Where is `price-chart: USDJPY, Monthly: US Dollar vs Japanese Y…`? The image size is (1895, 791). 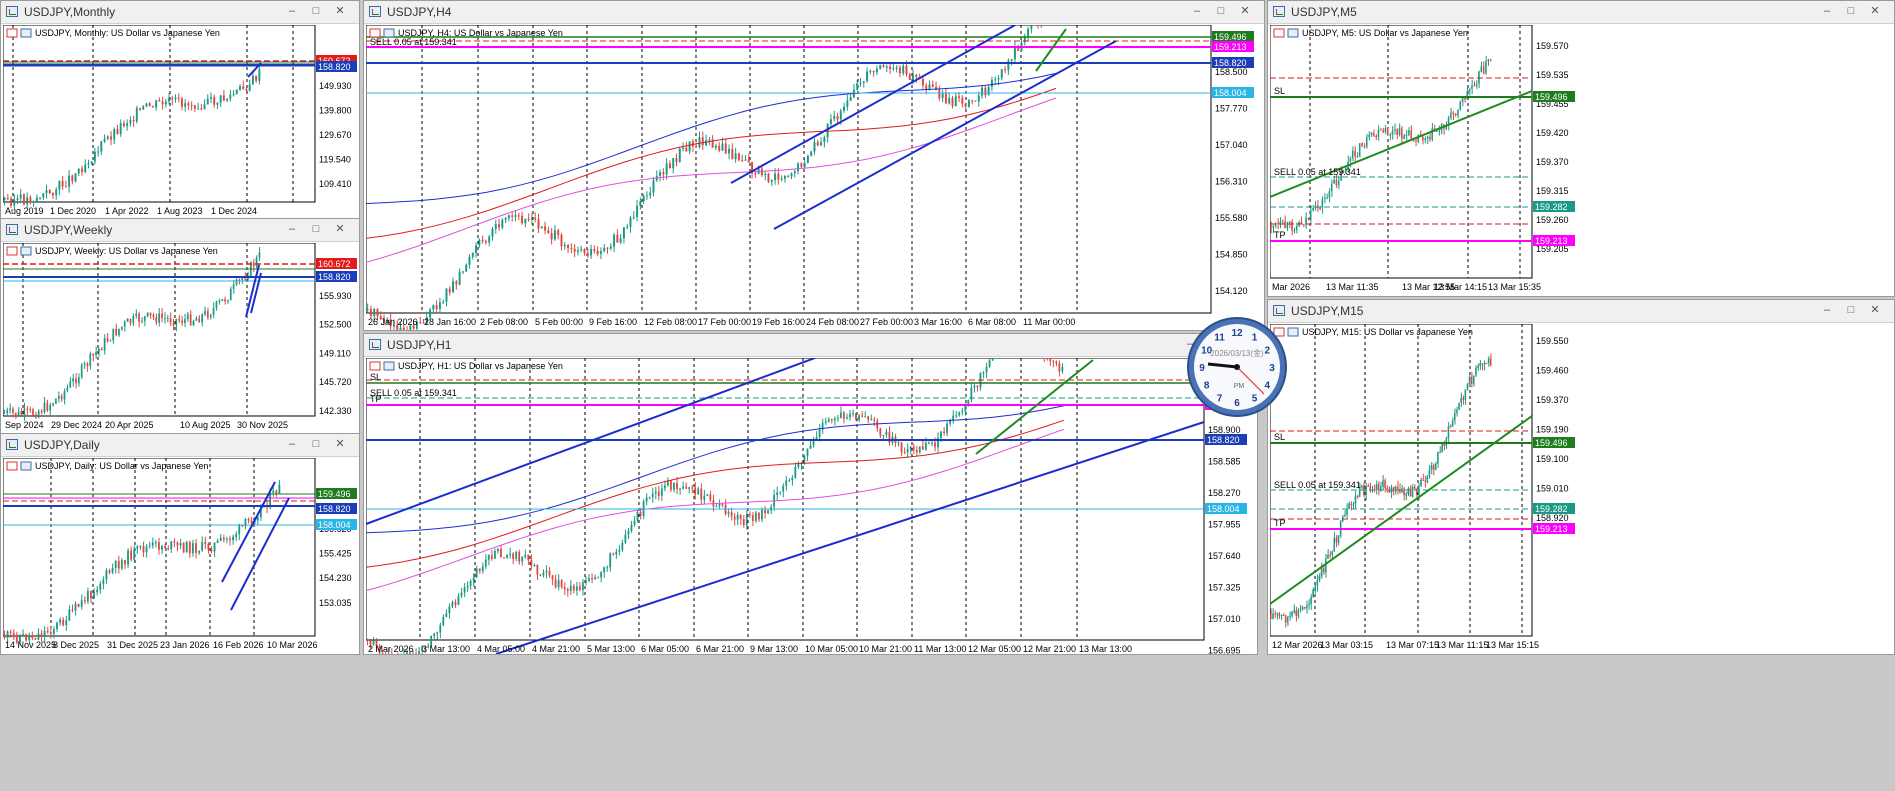
price-chart: USDJPY, Monthly: US Dollar vs Japanese Y… is located at coordinates (180, 122).